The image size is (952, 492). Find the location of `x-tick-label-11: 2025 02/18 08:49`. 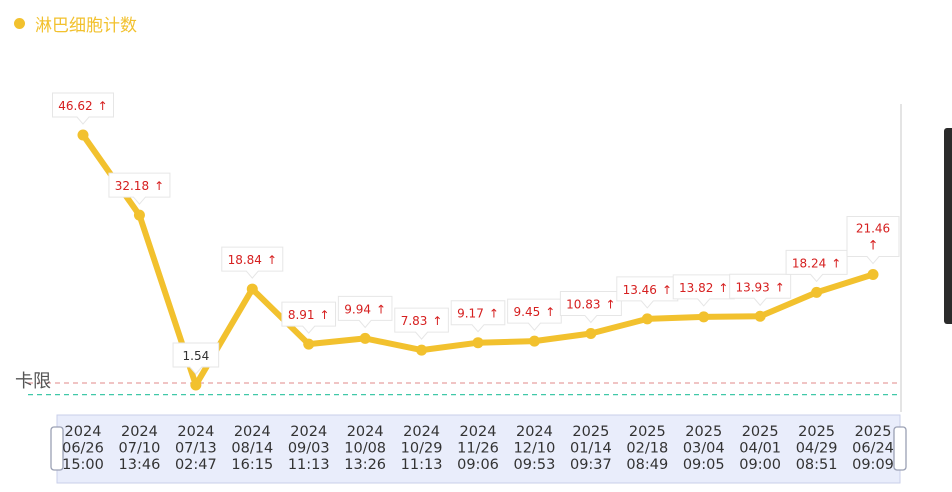

x-tick-label-11: 2025 02/18 08:49 is located at coordinates (647, 448).